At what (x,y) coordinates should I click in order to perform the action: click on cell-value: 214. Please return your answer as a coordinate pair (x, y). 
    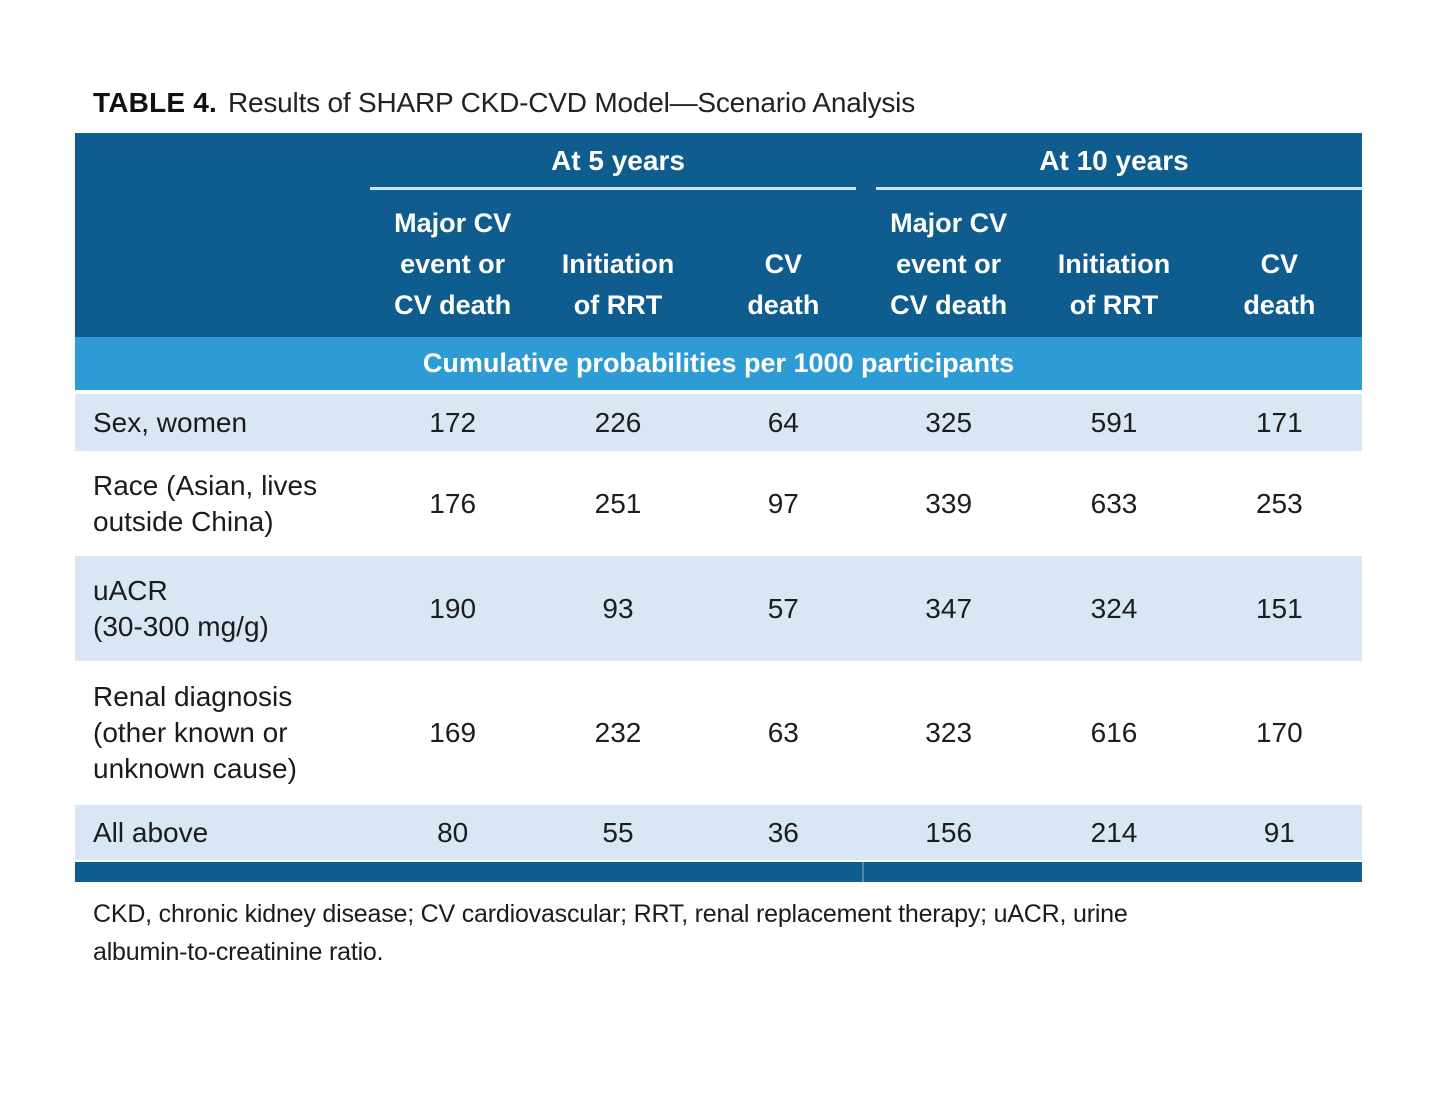
    Looking at the image, I should click on (1114, 832).